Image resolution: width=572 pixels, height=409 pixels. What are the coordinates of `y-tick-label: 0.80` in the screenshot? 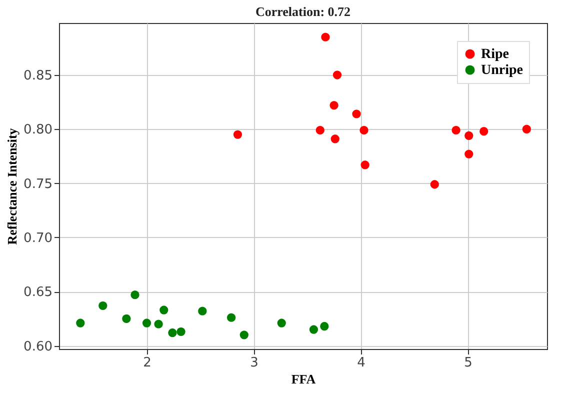 It's located at (38, 130).